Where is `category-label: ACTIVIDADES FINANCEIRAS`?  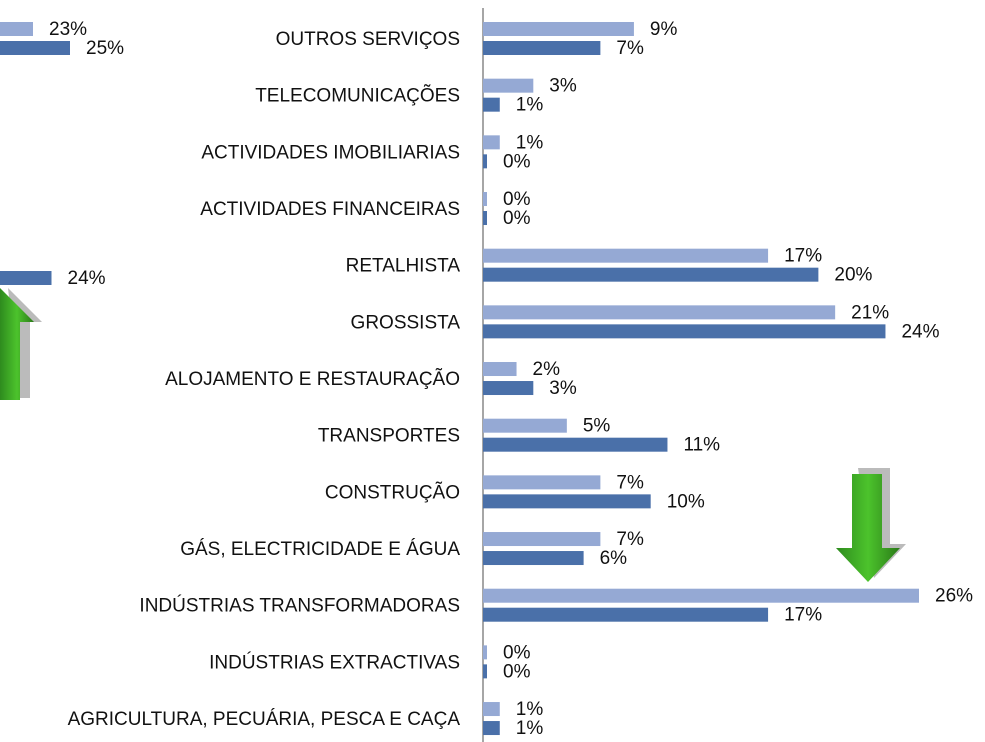
category-label: ACTIVIDADES FINANCEIRAS is located at coordinates (330, 209).